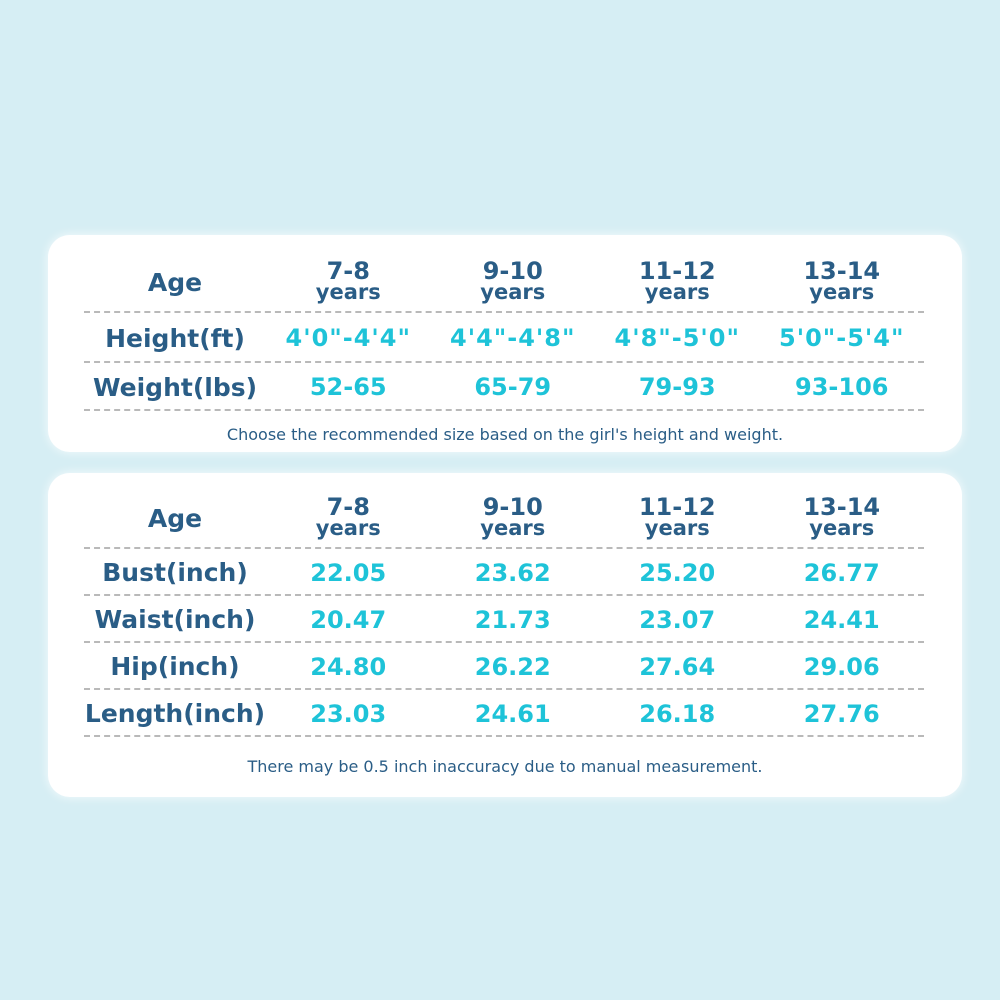  What do you see at coordinates (842, 338) in the screenshot?
I see `height-value: 5'0"-5'4"` at bounding box center [842, 338].